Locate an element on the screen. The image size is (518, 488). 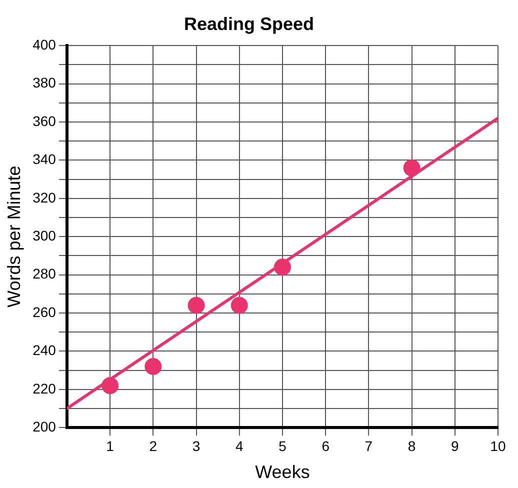
y-tick-label: 340 is located at coordinates (44, 159).